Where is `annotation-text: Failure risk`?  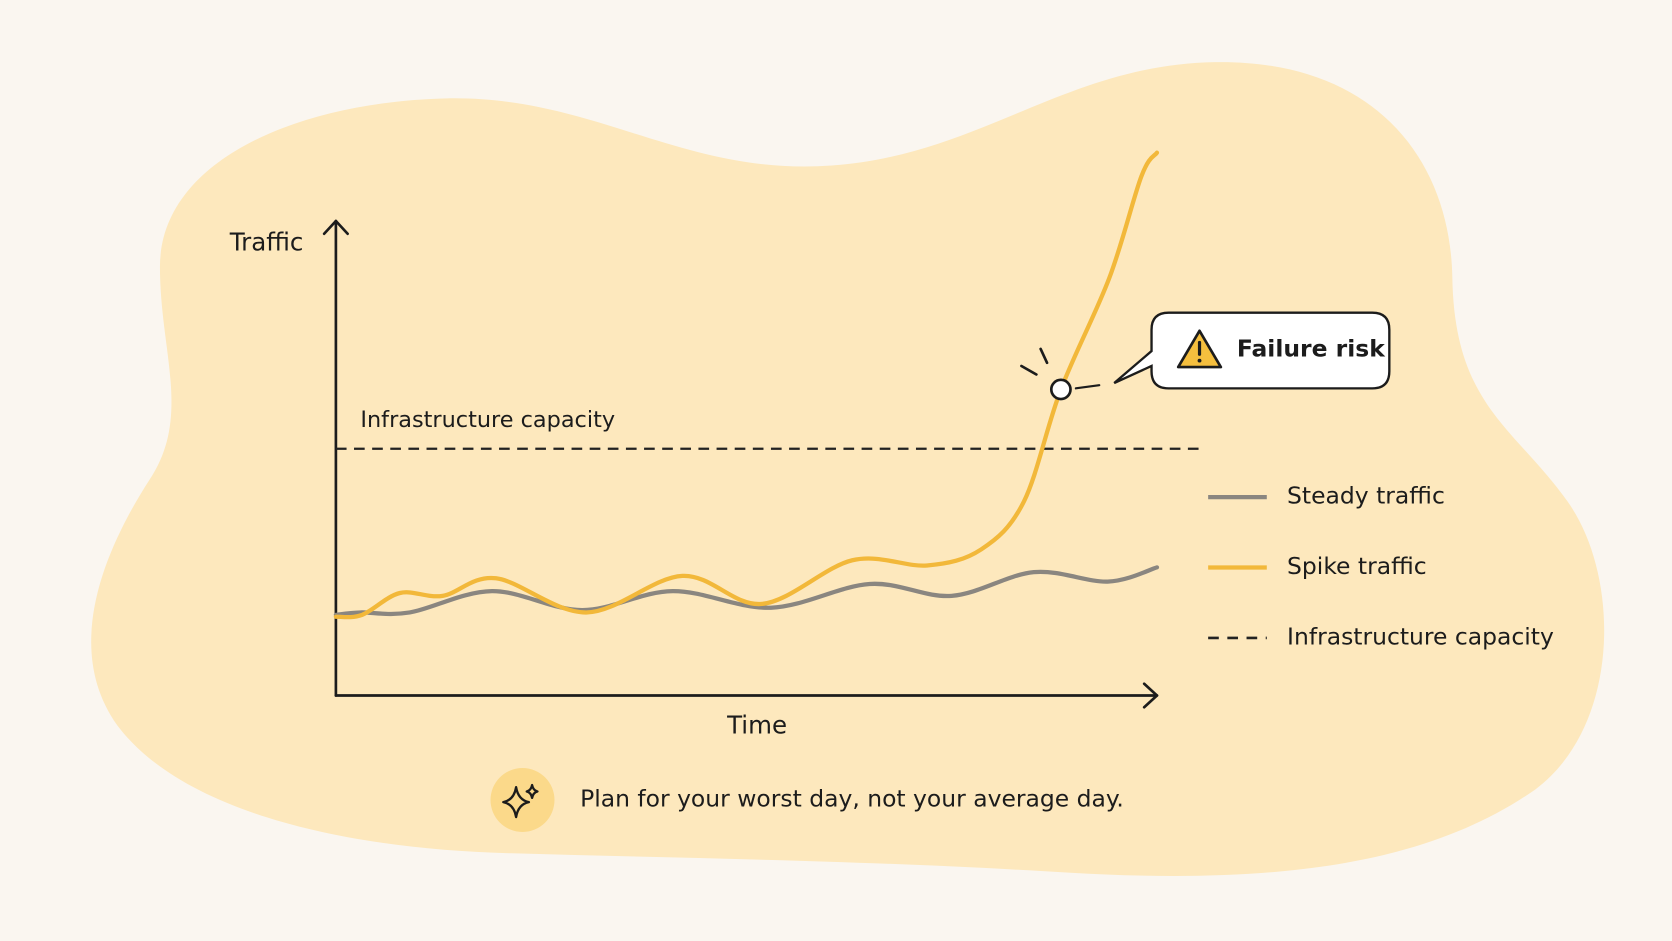
annotation-text: Failure risk is located at coordinates (1311, 348).